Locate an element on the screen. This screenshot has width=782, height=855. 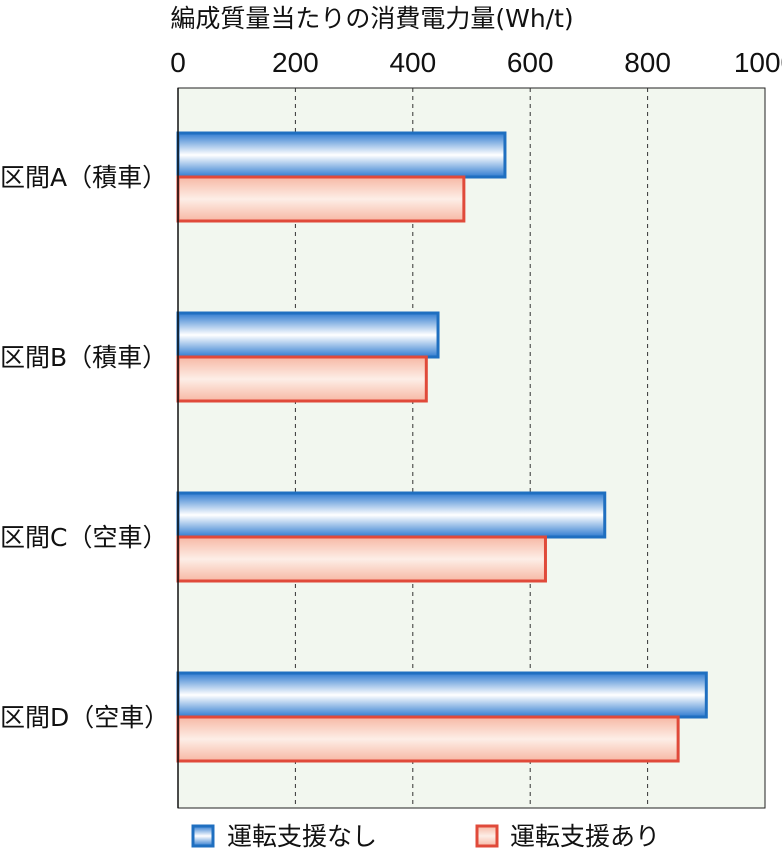
legend: 運転支援なし 運転支援あり is located at coordinates (425, 836).